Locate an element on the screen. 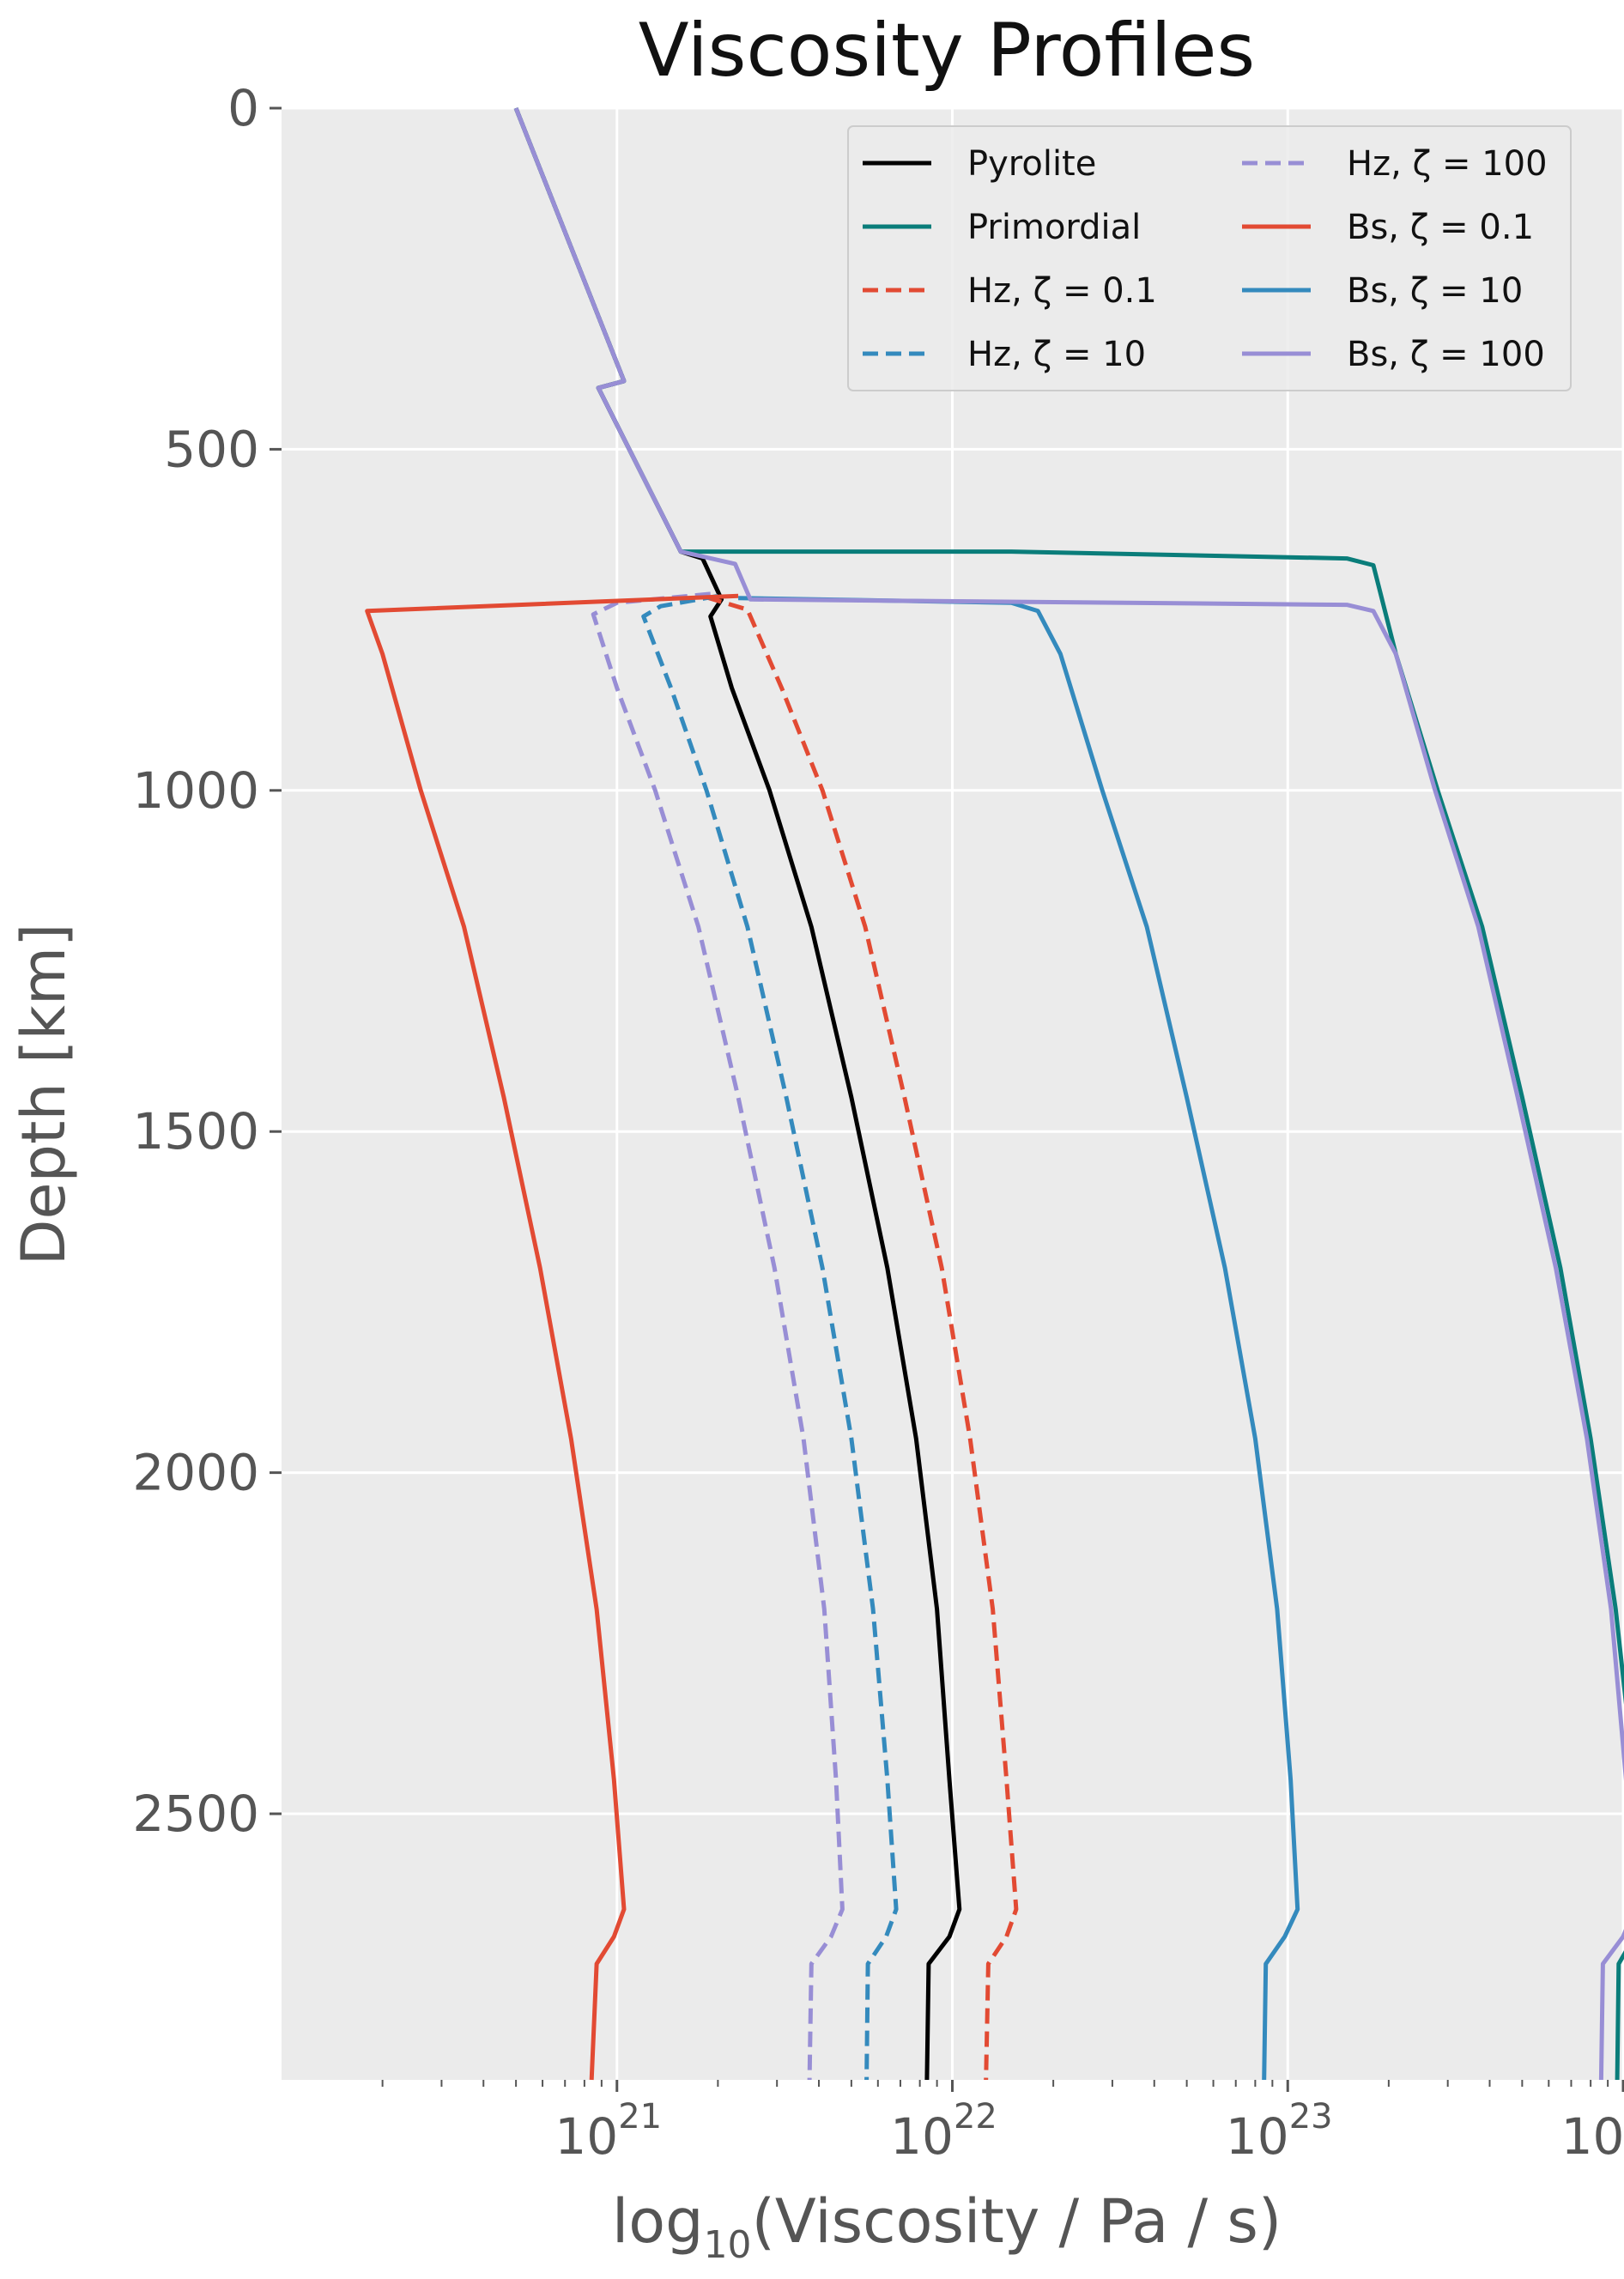 The width and height of the screenshot is (1624, 2279). x-axis-label-rest: (Viscosity / Pa / s) is located at coordinates (1017, 2221).